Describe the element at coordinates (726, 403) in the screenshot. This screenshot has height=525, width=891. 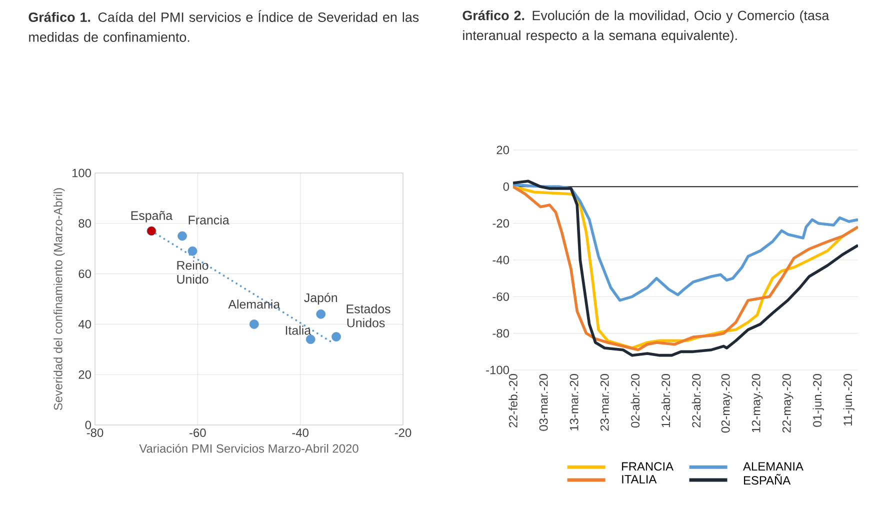
I see `x-tick-label: 02-may.-20` at that location.